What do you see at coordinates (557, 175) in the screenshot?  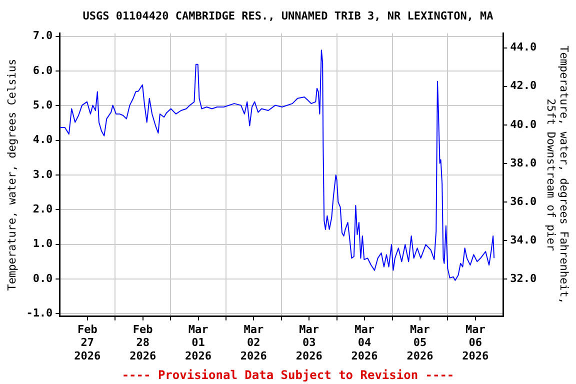 I see `y2-axis-title: Temperature, water, degrees Fahrenheit, 25ft Downstream of pier` at bounding box center [557, 175].